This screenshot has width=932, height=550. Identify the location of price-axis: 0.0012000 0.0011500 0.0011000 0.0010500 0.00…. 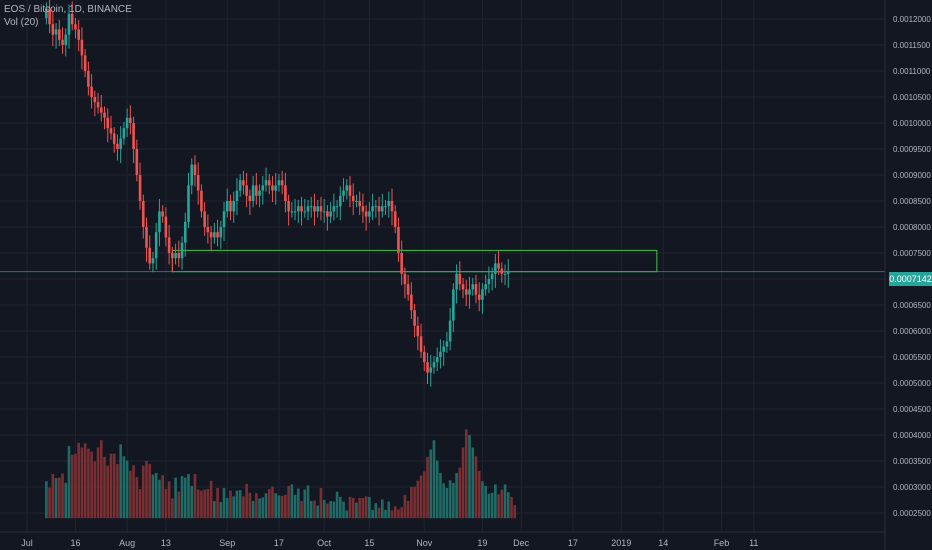
(907, 275).